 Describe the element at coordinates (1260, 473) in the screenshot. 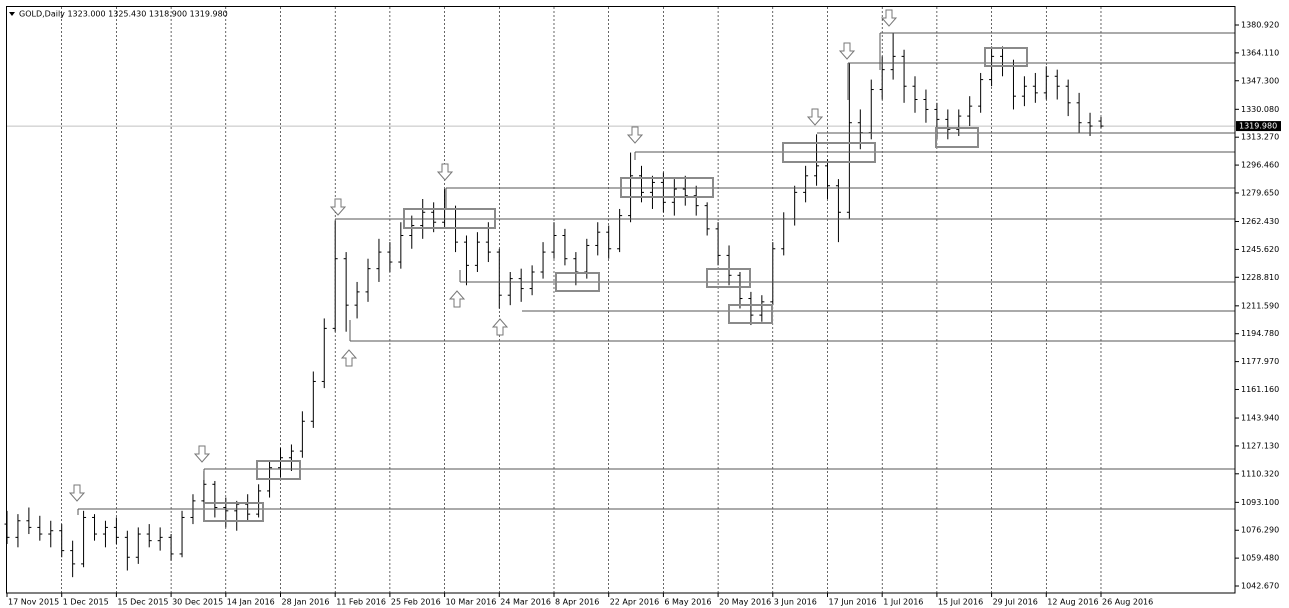

I see `y-tick-label: 1110.320` at that location.